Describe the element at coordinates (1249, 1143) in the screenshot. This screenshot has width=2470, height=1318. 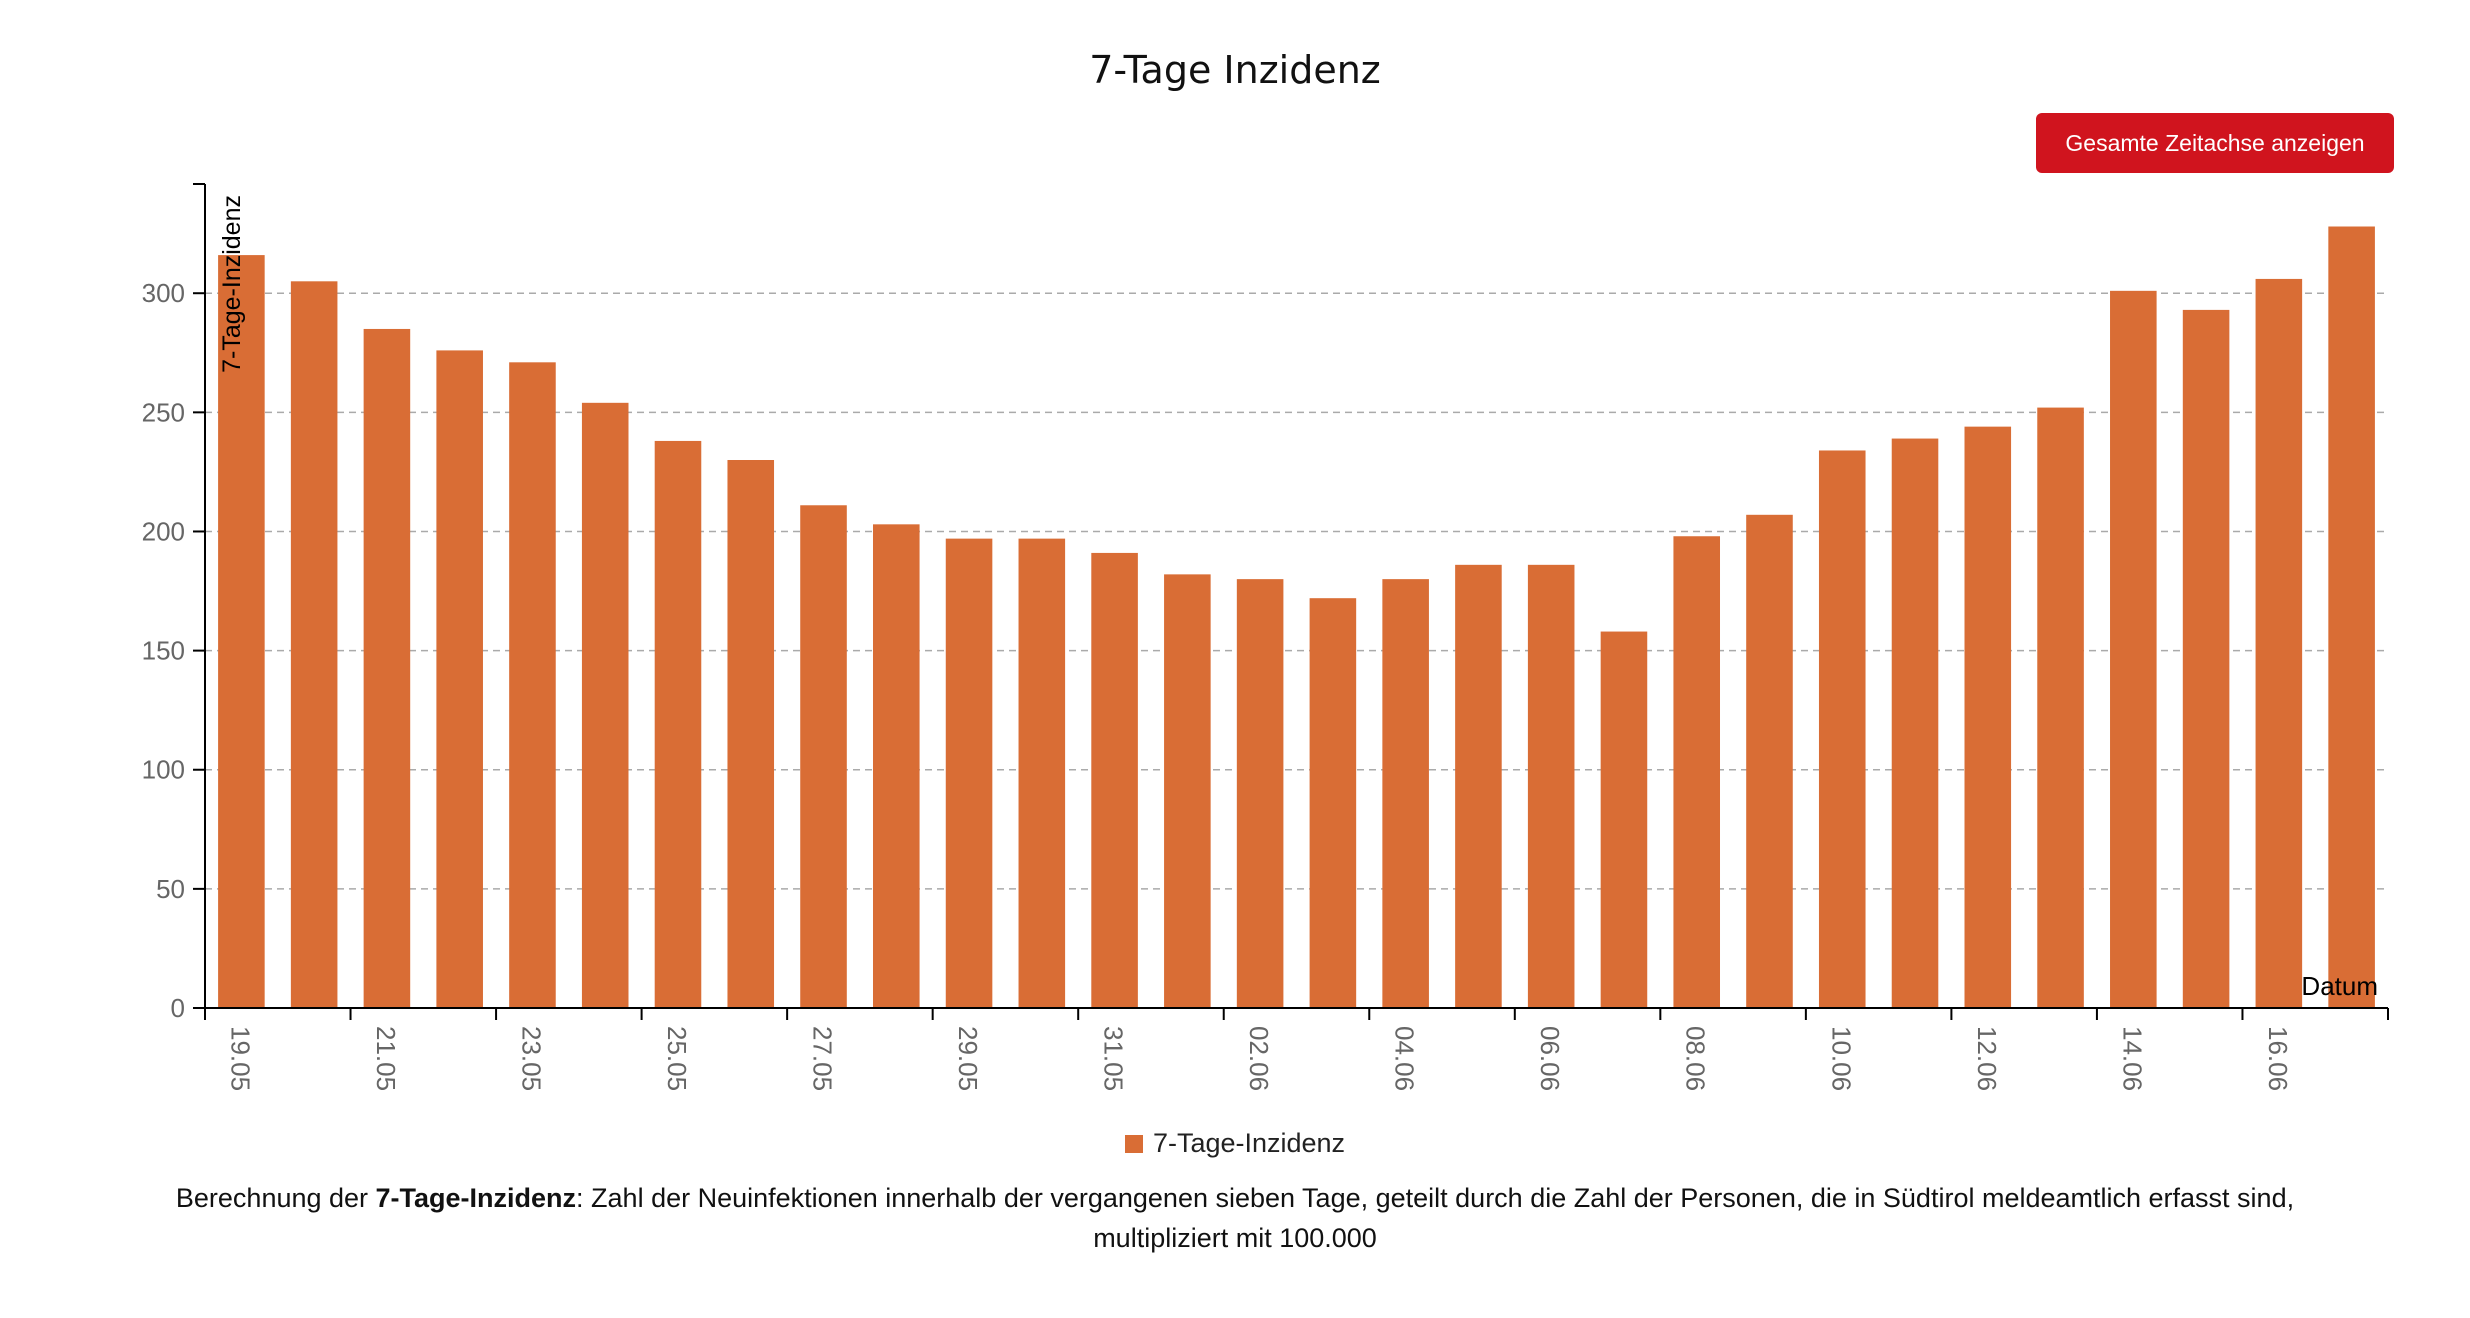
I see `legend-label: 7-Tage-Inzidenz` at that location.